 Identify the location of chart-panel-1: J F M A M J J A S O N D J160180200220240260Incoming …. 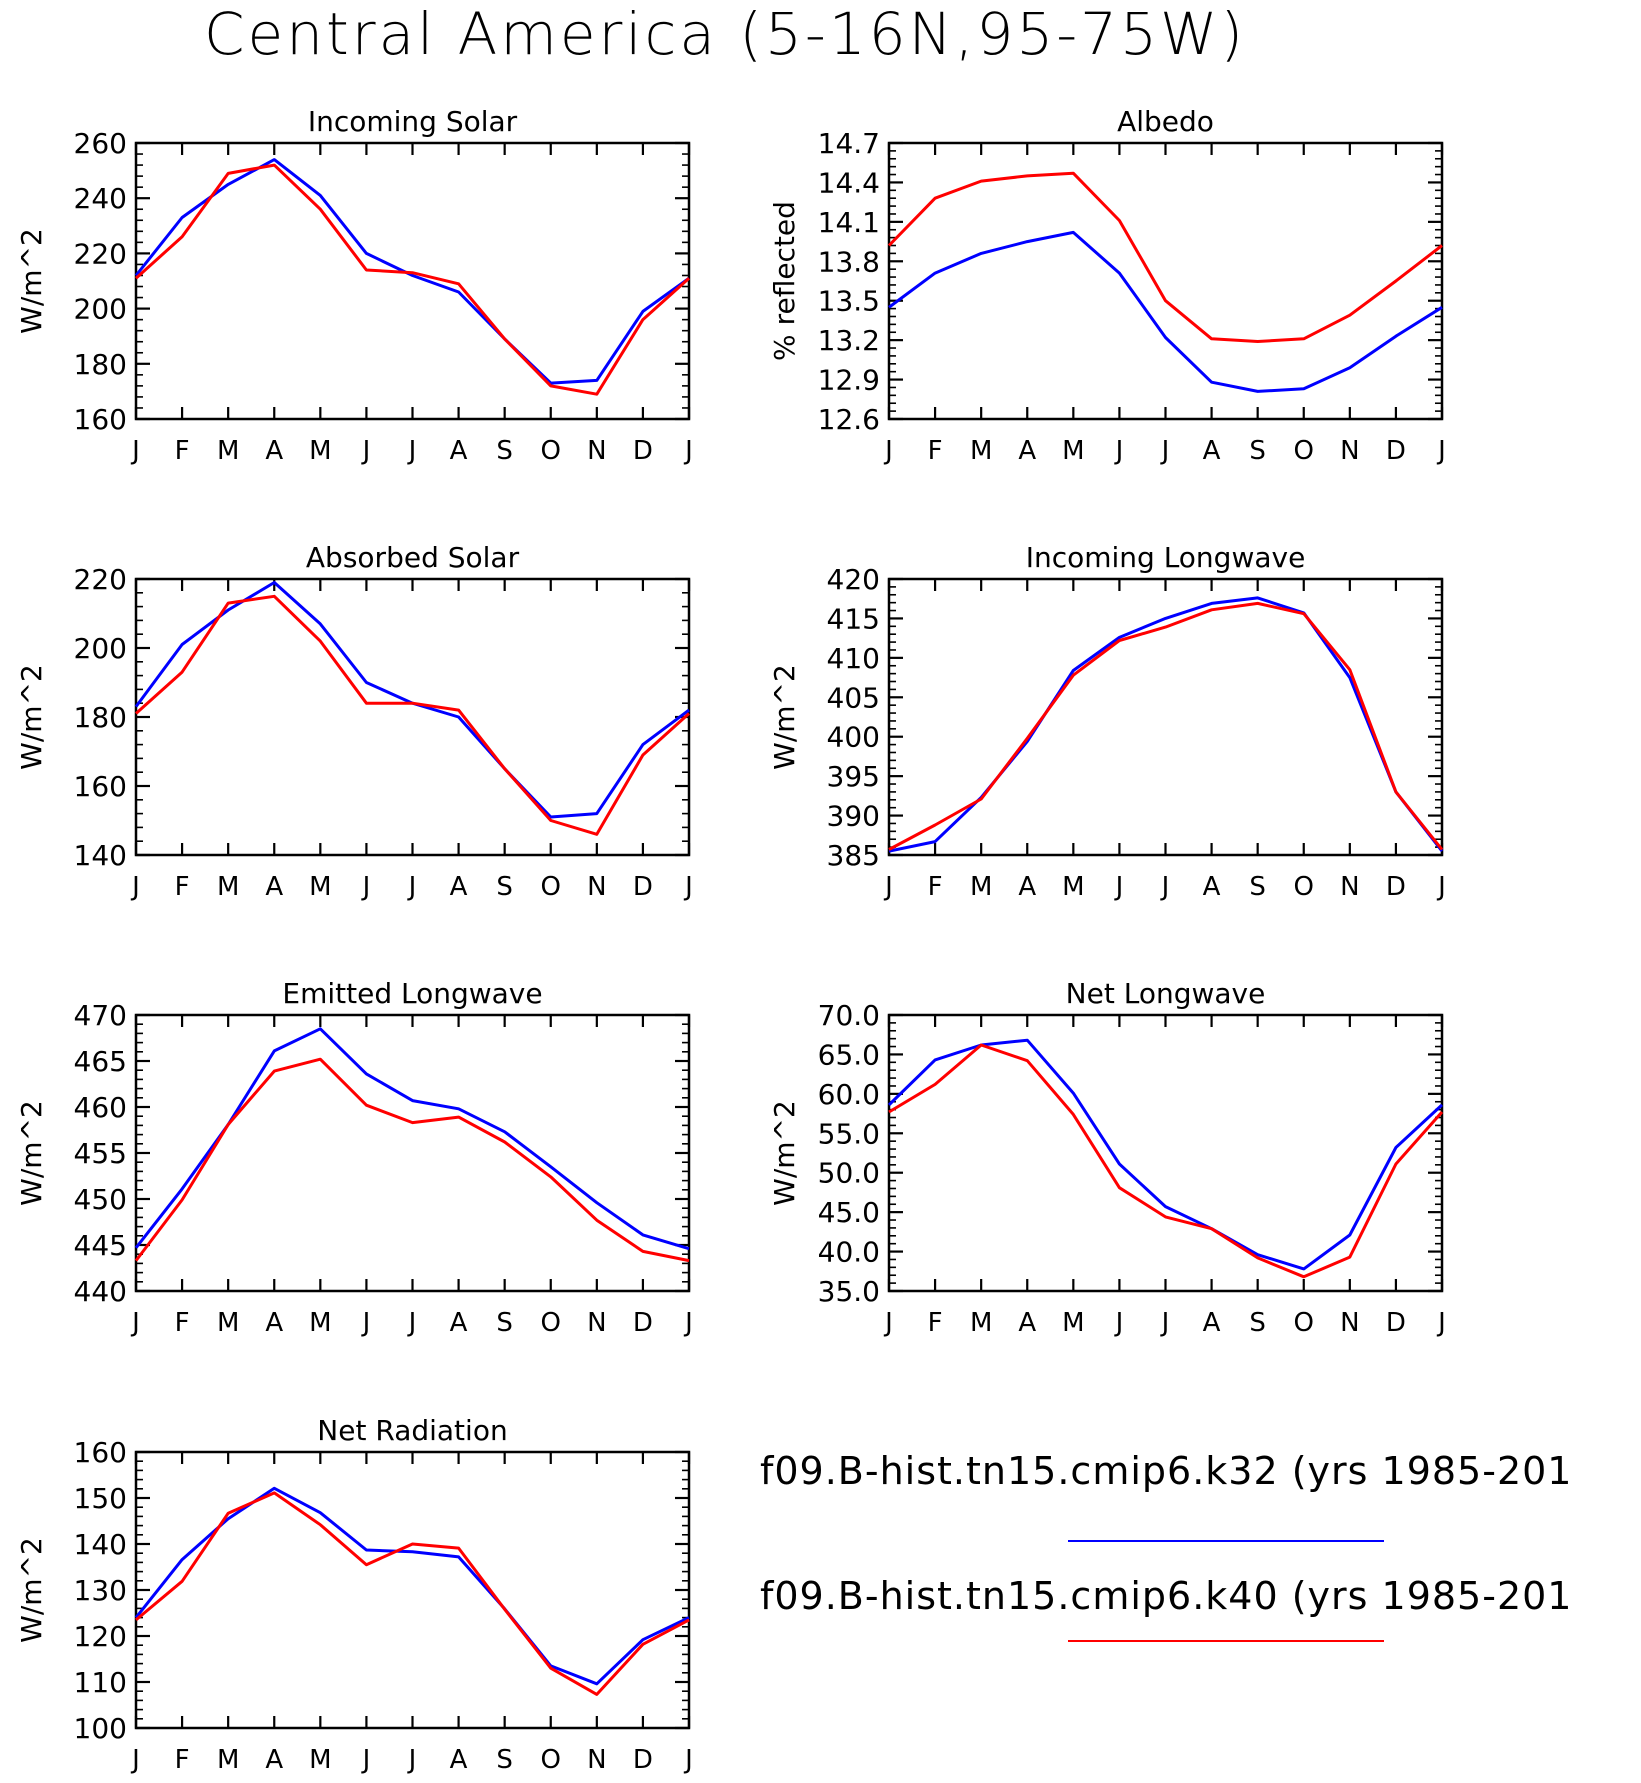
(354, 285).